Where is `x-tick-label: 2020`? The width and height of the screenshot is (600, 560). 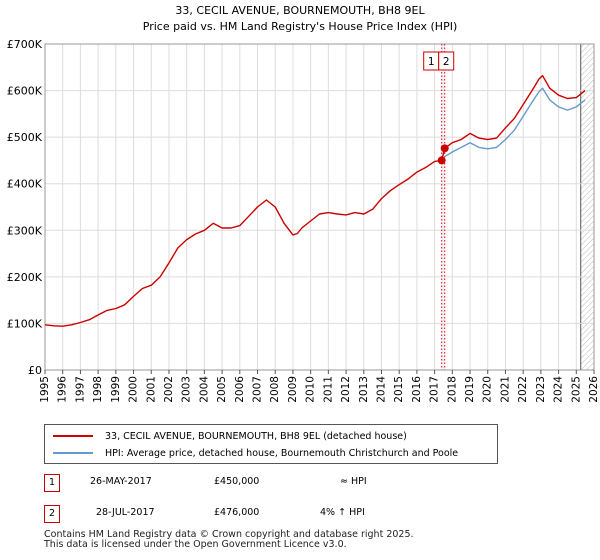
x-tick-label: 2020 is located at coordinates (488, 389).